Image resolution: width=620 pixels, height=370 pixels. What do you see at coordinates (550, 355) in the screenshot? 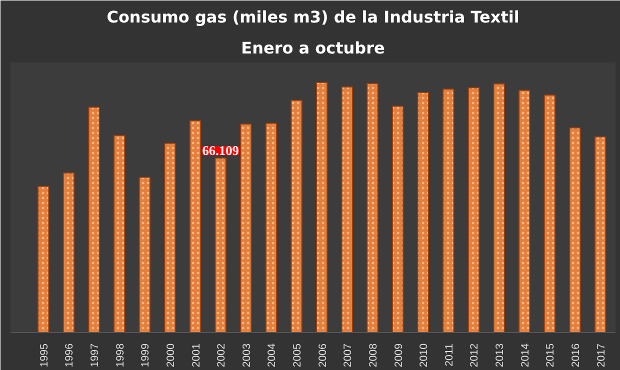
I see `x-tick-label: 2015` at bounding box center [550, 355].